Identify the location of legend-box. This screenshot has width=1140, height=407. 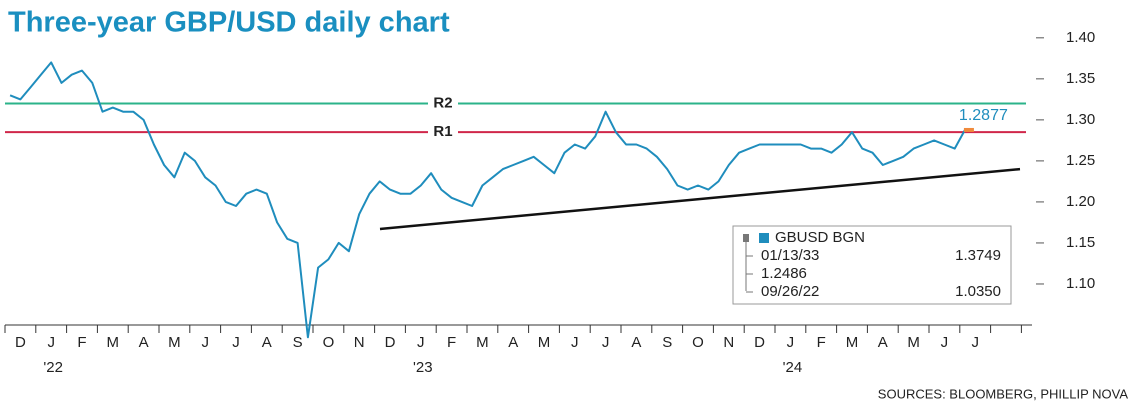
(872, 265).